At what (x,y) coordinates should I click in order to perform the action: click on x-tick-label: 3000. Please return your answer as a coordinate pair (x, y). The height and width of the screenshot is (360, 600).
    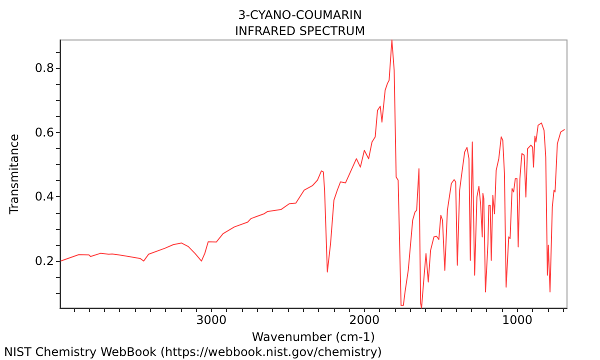
    Looking at the image, I should click on (211, 320).